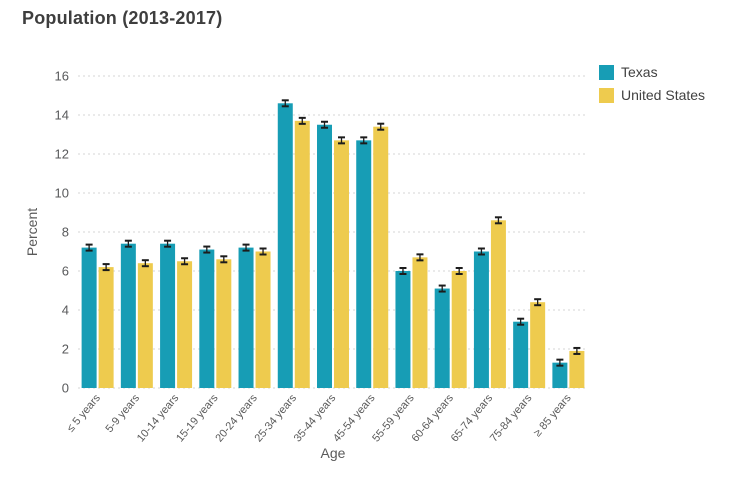 The height and width of the screenshot is (481, 730). Describe the element at coordinates (663, 95) in the screenshot. I see `legend-label: United States` at that location.